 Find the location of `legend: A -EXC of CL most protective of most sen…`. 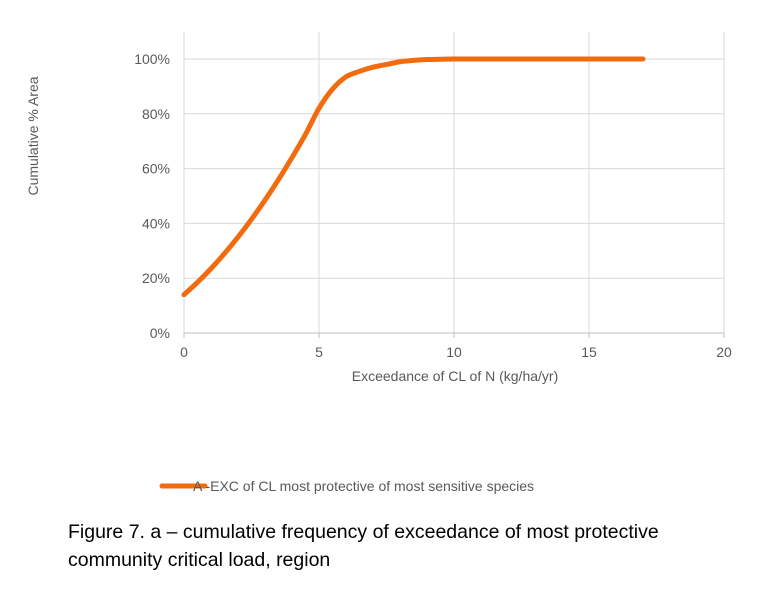

legend: A -EXC of CL most protective of most sen… is located at coordinates (346, 486).